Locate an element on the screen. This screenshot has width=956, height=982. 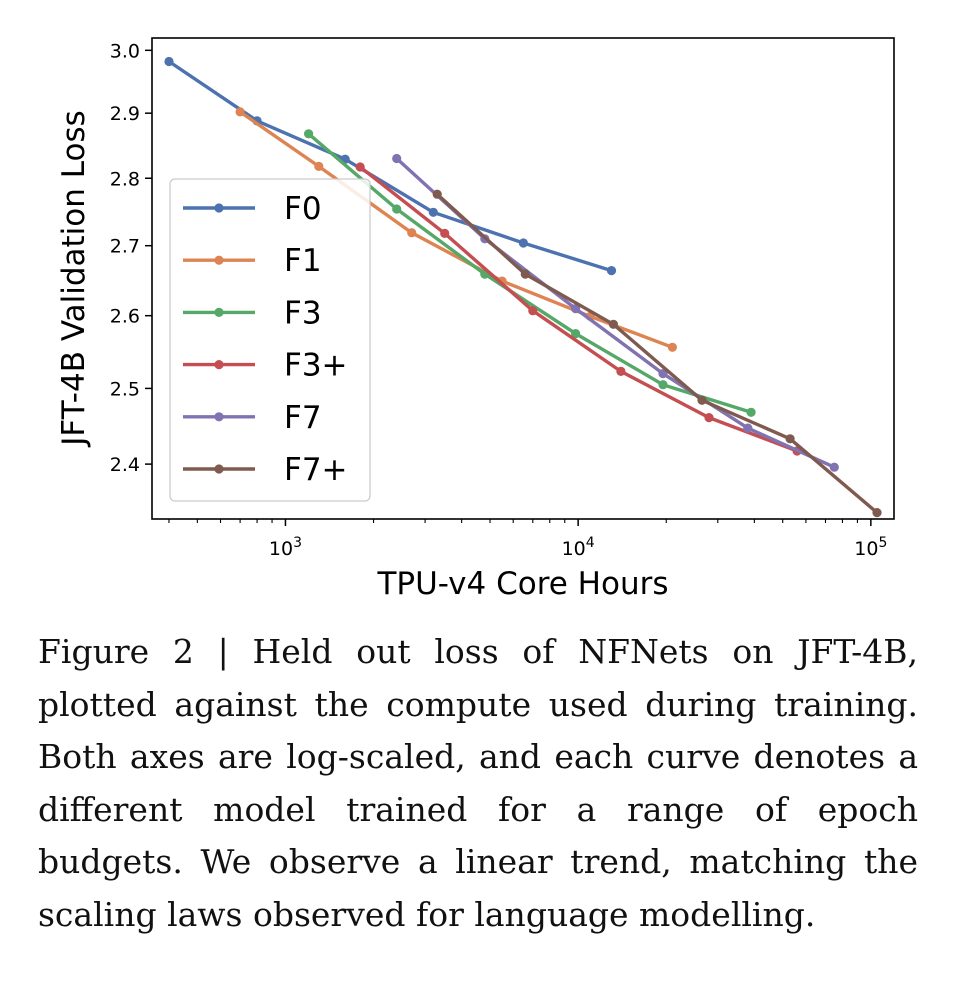
series-F3+ is located at coordinates (578, 309).